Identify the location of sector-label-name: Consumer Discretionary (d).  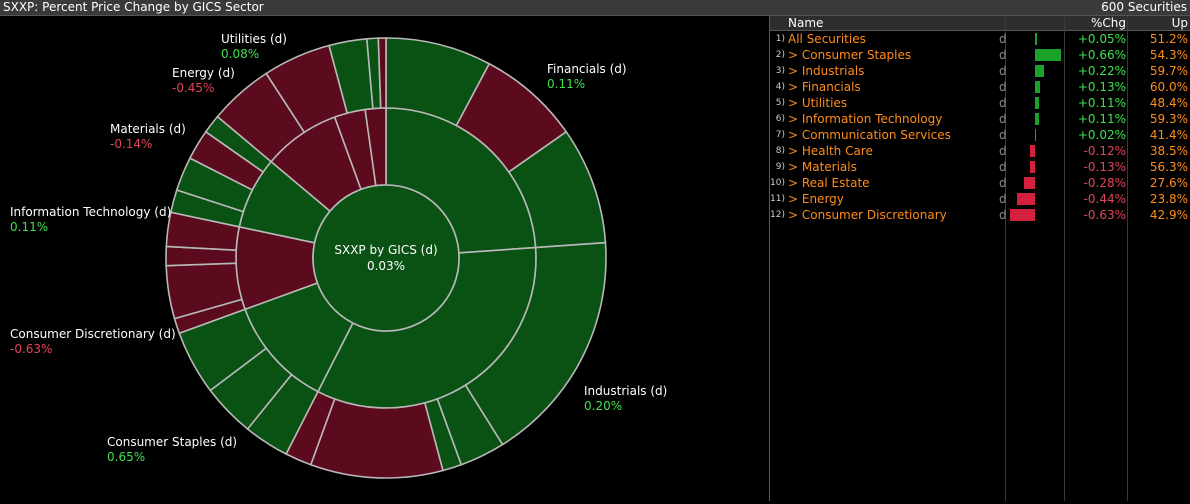
(93, 334).